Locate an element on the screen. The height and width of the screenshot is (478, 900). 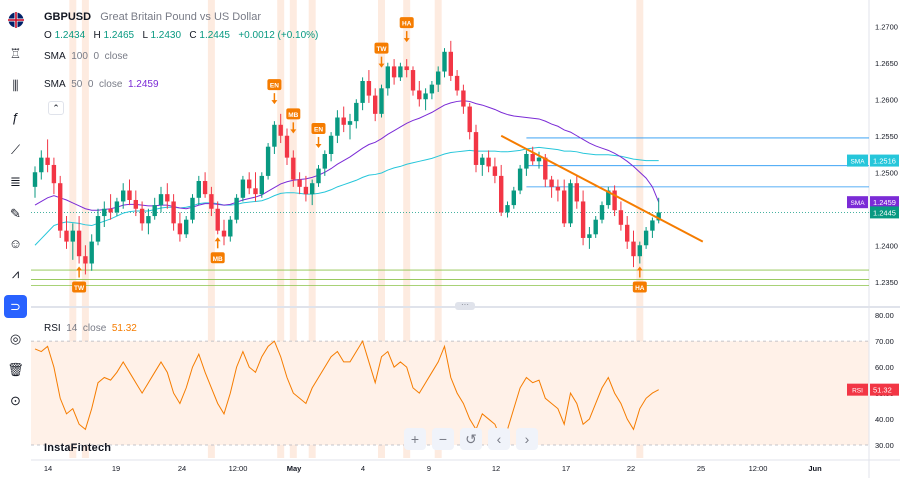
fx-icon: ƒ is located at coordinates (15, 117).